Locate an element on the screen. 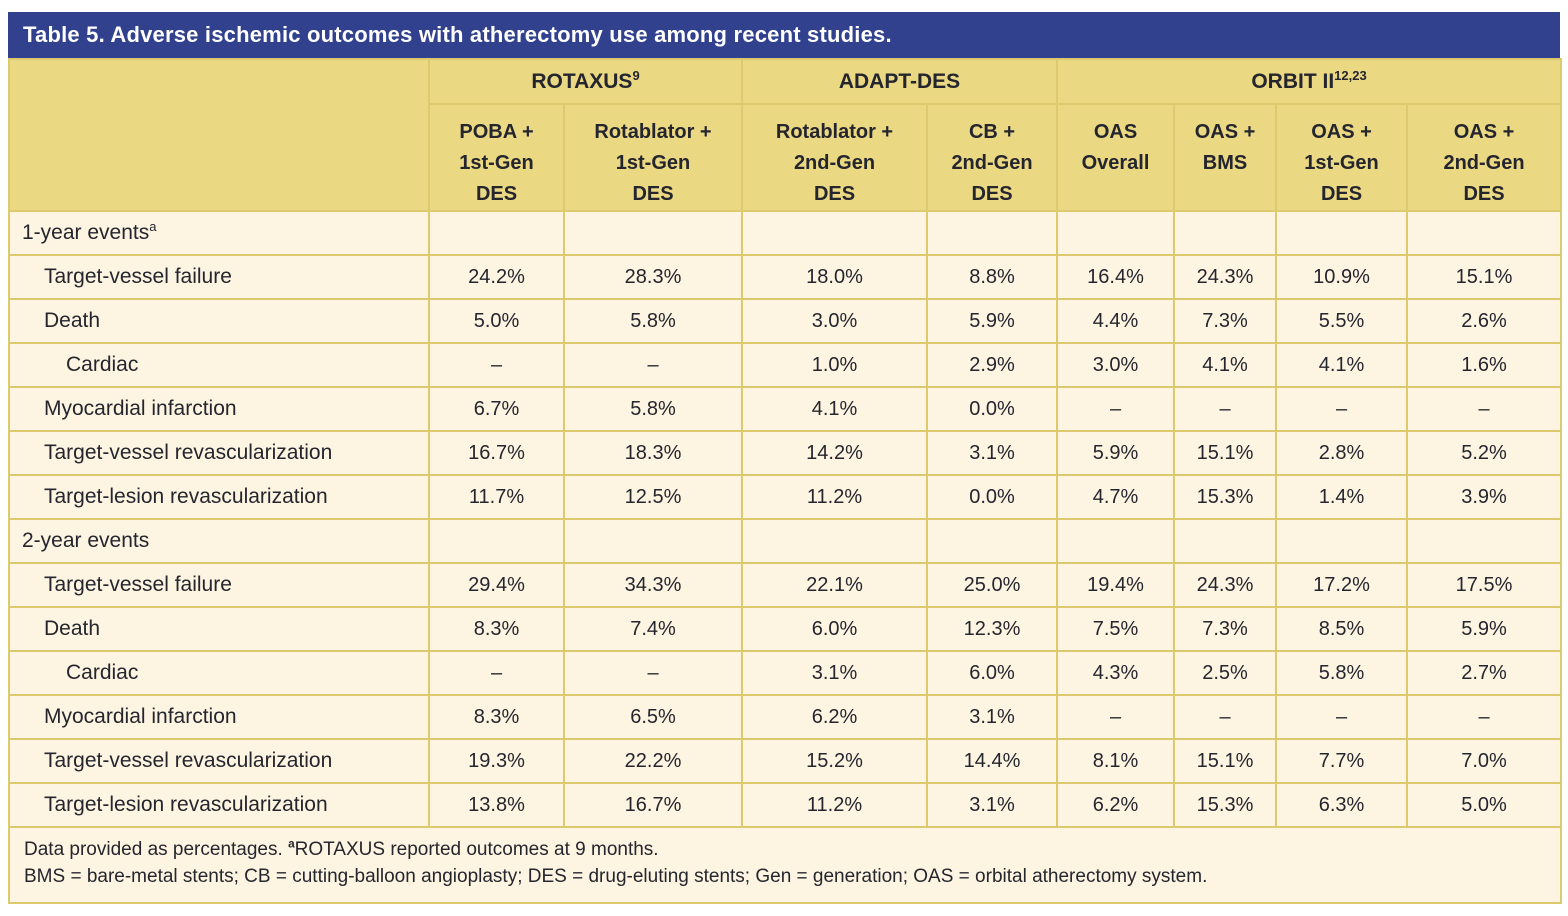  value-cell: 5.5% is located at coordinates (1342, 321).